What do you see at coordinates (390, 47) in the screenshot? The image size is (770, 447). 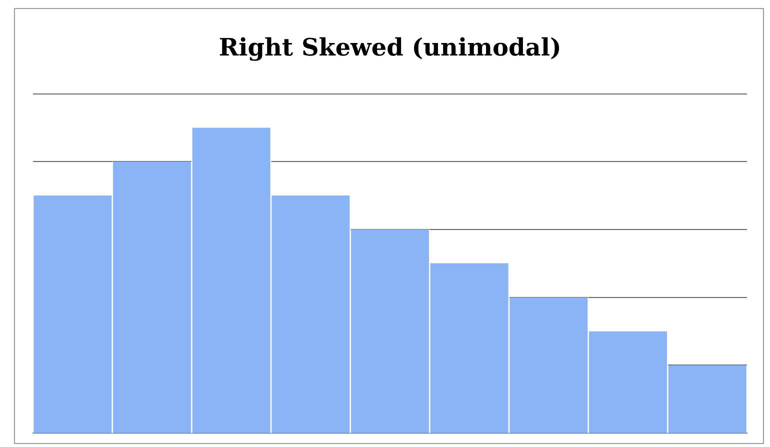 I see `chart-title: Right Skewed (unimodal)` at bounding box center [390, 47].